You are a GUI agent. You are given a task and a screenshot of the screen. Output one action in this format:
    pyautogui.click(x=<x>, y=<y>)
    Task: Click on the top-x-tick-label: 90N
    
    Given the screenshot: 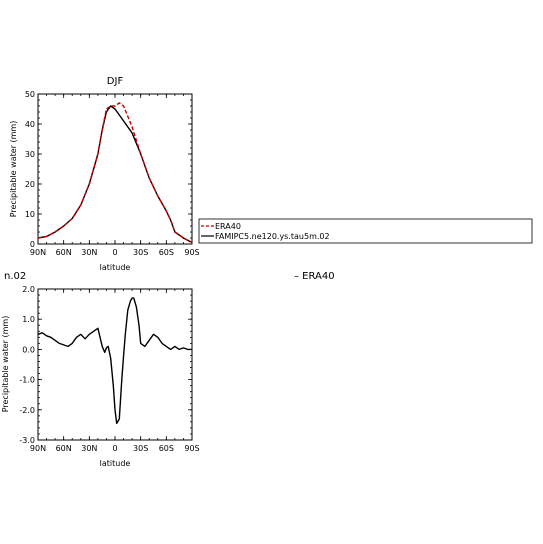 What is the action you would take?
    pyautogui.click(x=38, y=252)
    